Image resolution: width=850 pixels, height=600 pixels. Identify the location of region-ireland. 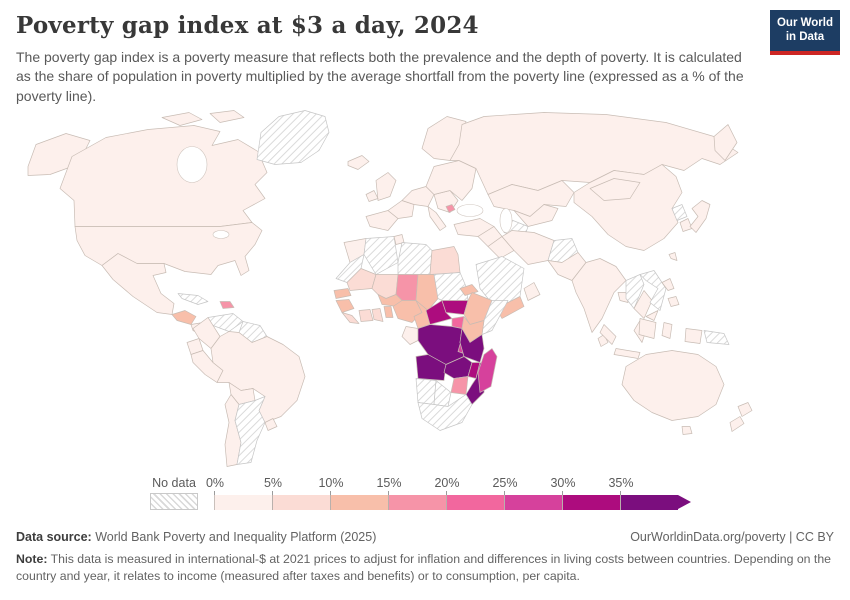
(372, 196).